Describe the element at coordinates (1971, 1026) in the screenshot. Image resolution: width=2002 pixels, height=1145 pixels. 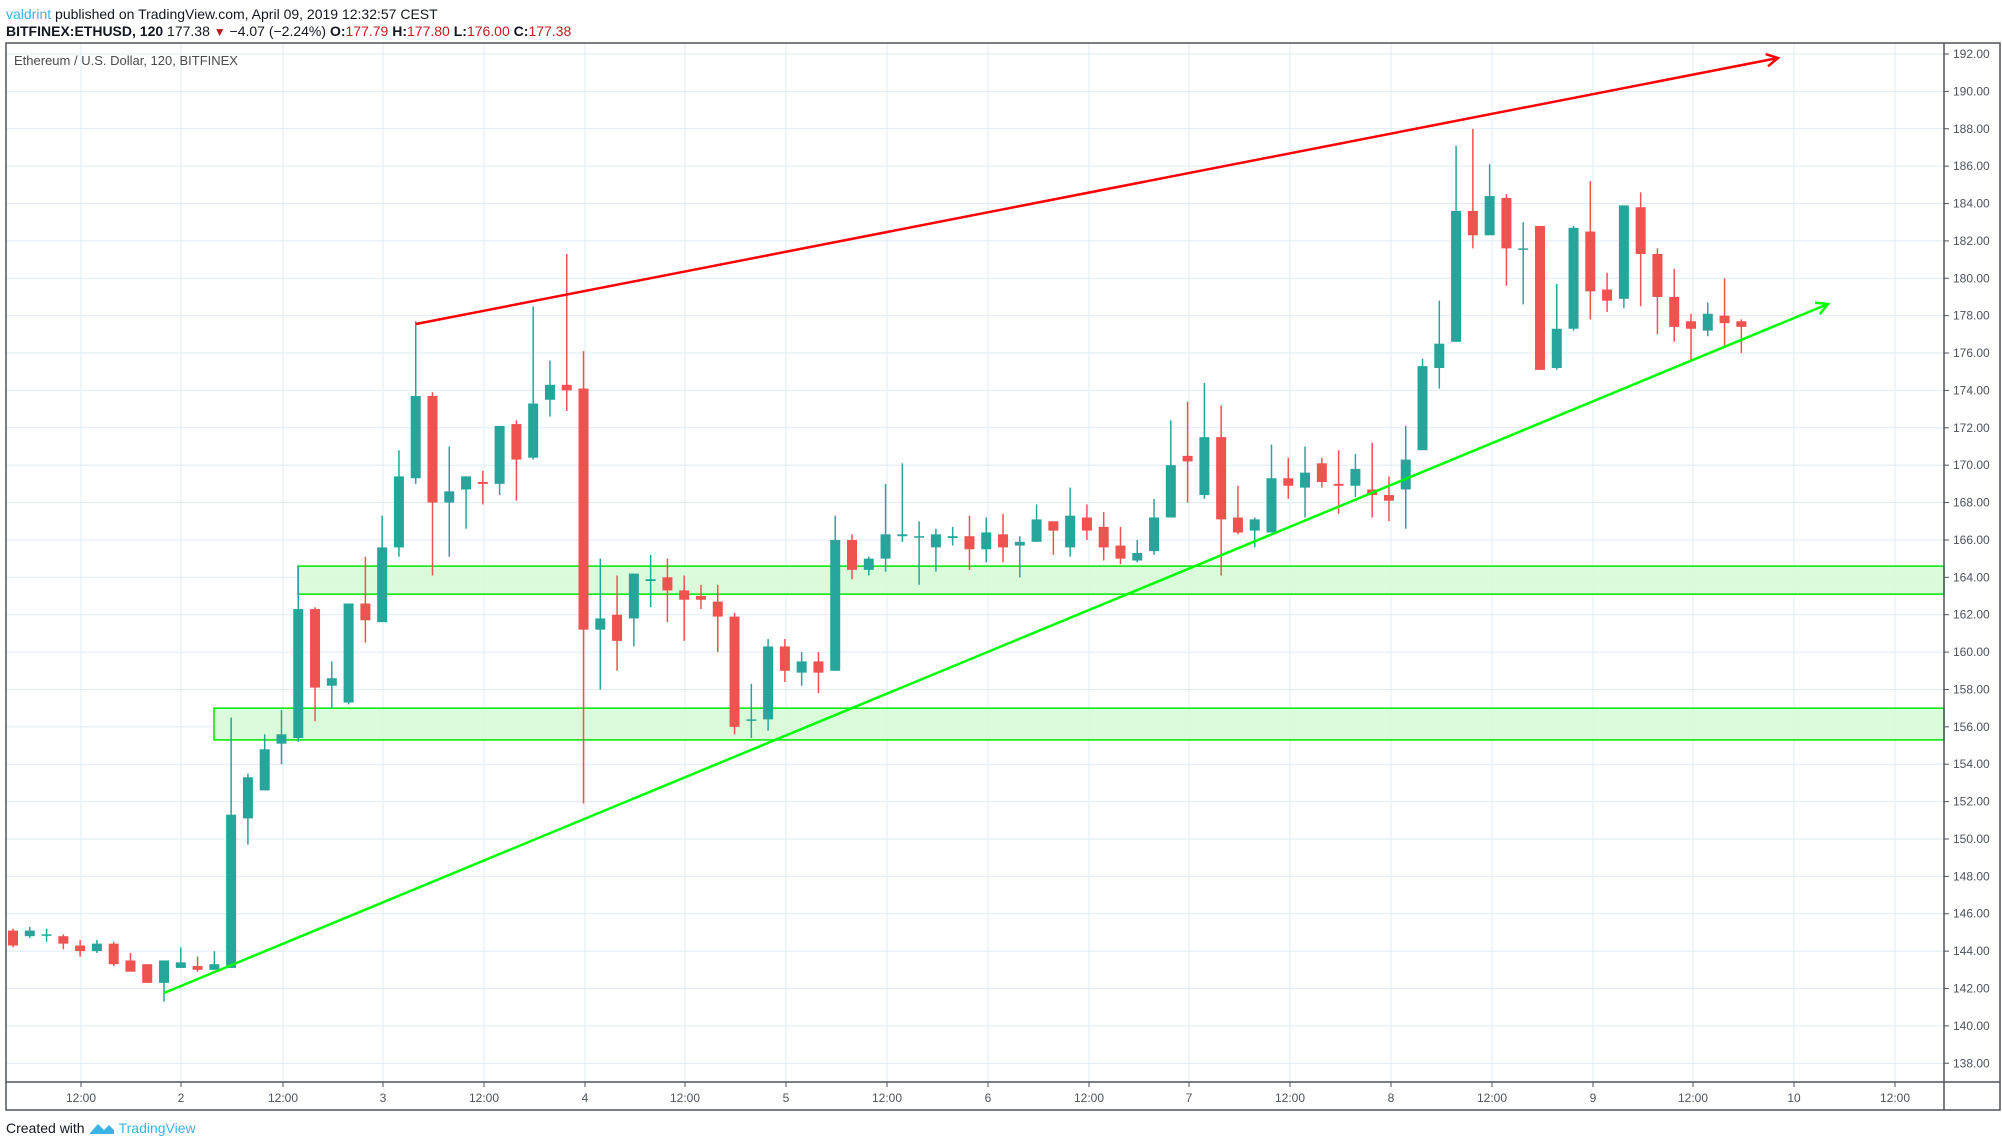
I see `price-axis-label: 140.00` at that location.